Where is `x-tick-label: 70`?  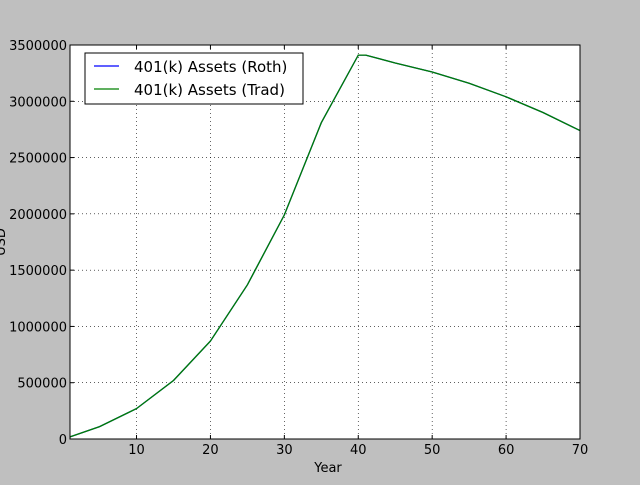
x-tick-label: 70 is located at coordinates (580, 450).